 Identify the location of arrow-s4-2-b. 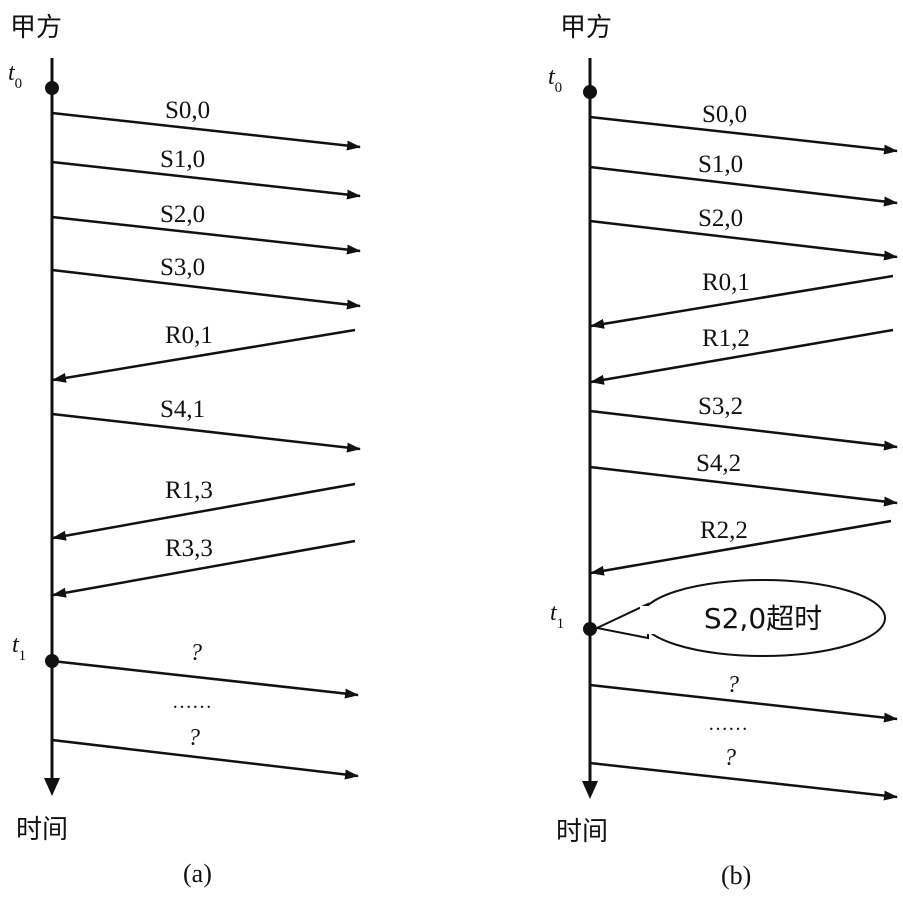
(743, 486).